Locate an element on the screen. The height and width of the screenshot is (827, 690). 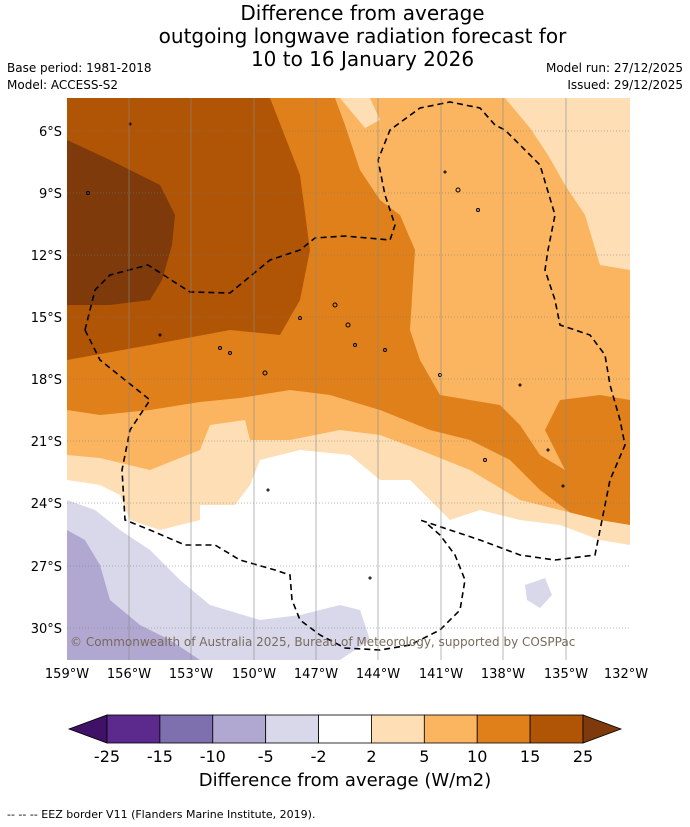
issued-date: Issued: 29/12/2025 is located at coordinates (625, 85).